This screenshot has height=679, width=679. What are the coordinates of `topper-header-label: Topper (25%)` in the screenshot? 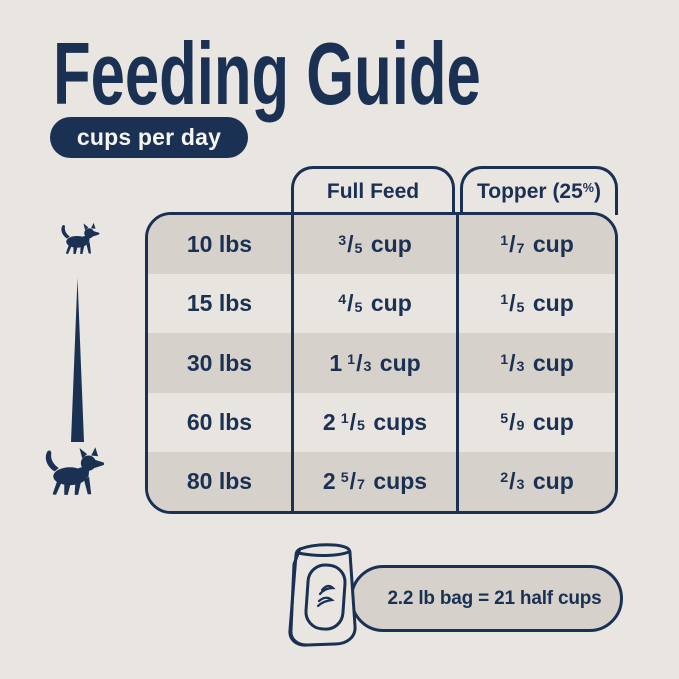 It's located at (539, 192).